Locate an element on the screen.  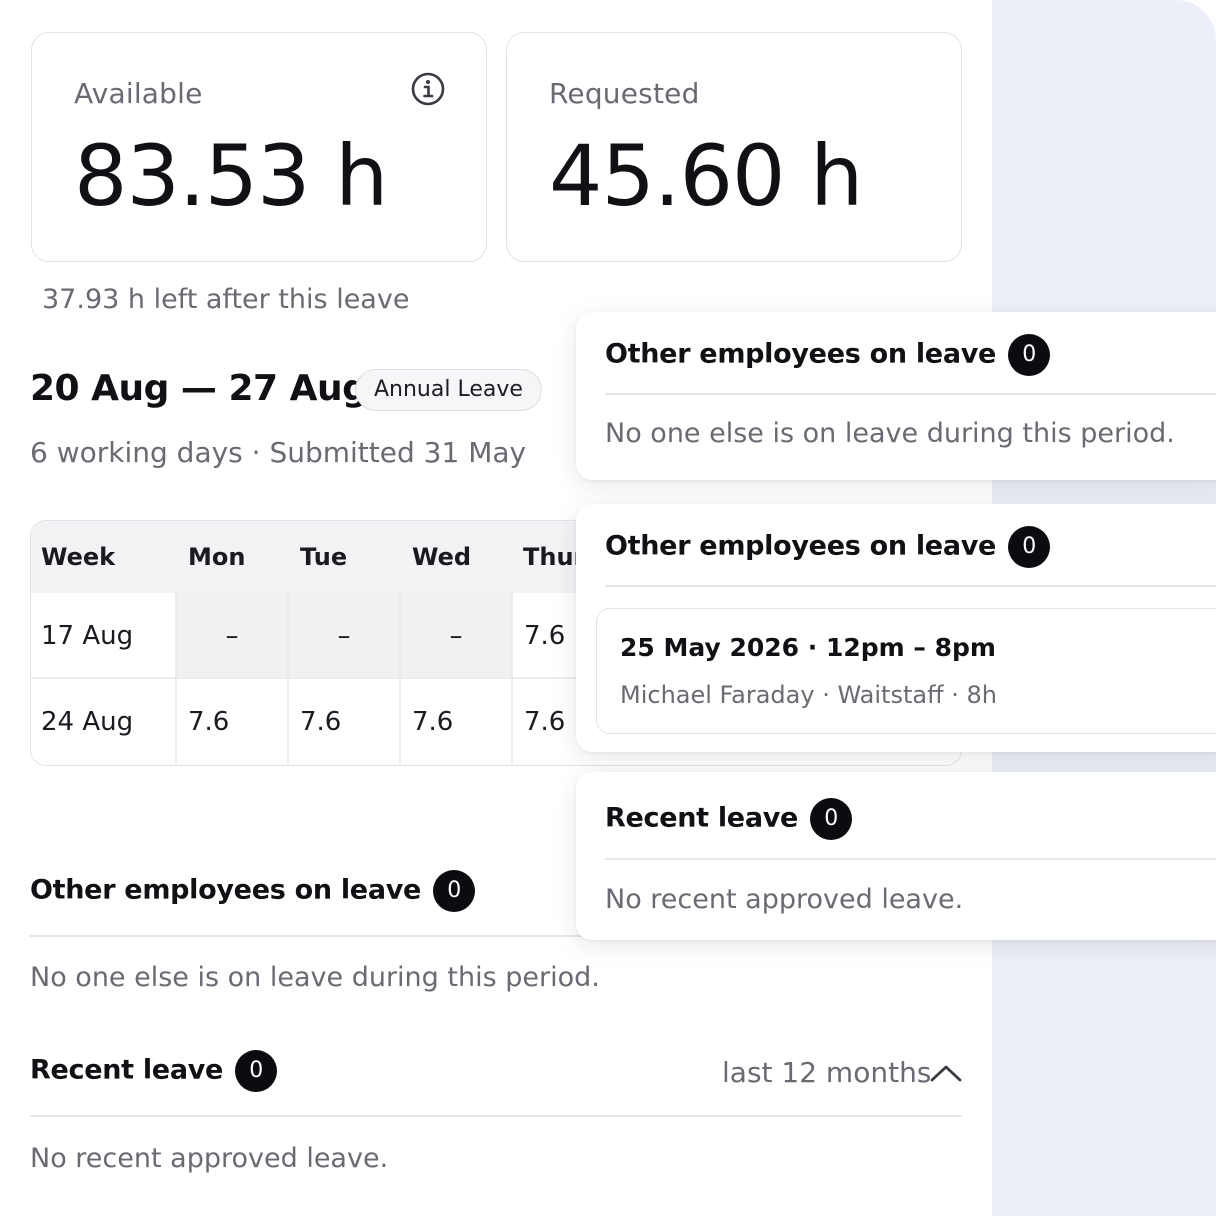
week-cell: 24 Aug is located at coordinates (87, 722).